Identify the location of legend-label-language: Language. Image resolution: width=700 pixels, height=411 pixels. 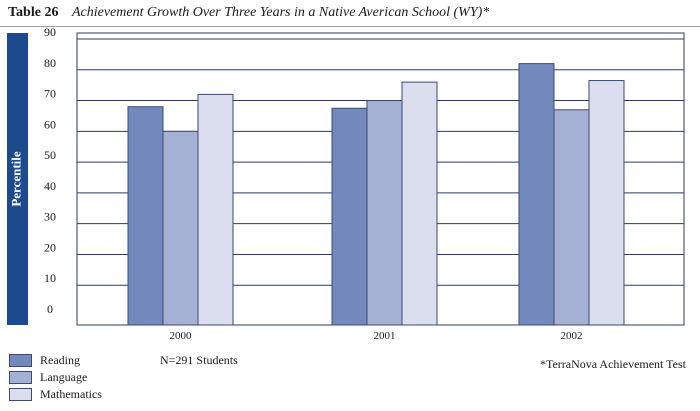
(64, 377).